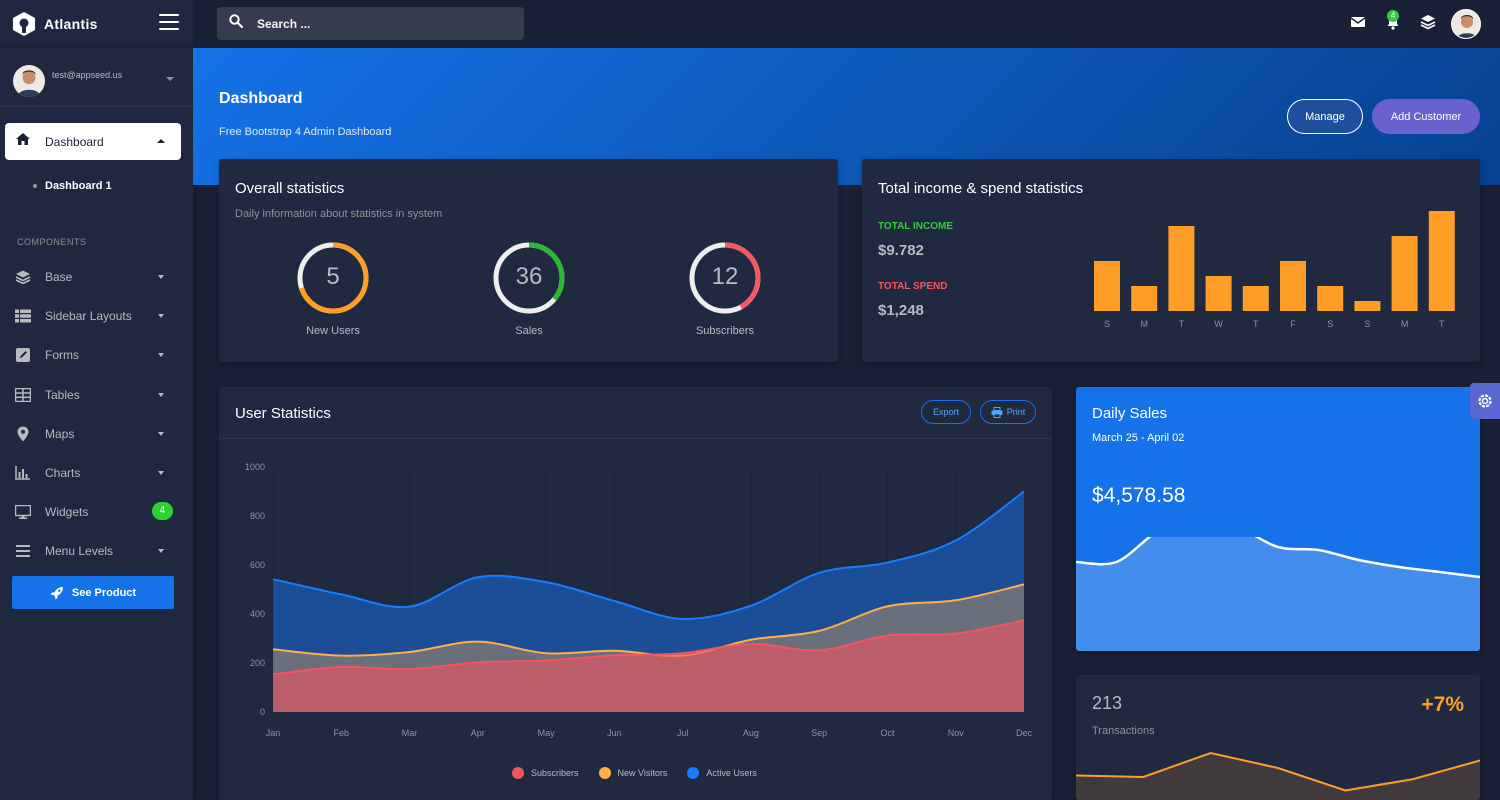  I want to click on legend-label: Subscribers, so click(555, 773).